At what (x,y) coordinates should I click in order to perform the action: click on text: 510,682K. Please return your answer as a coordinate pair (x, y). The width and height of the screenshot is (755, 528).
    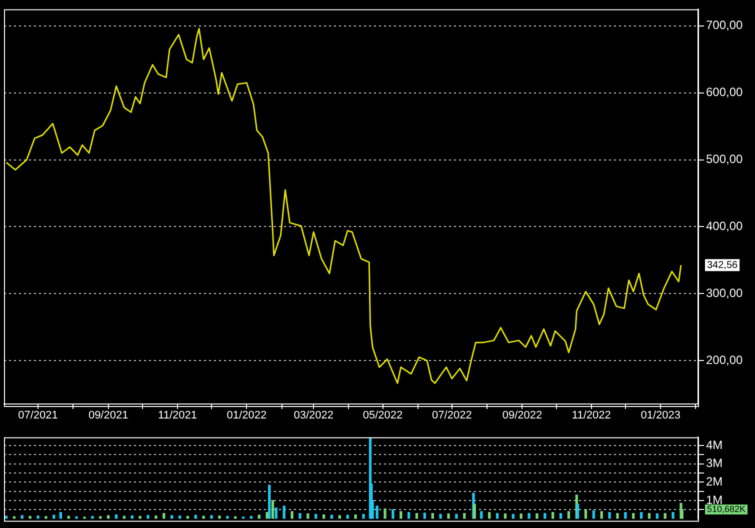
    Looking at the image, I should click on (726, 509).